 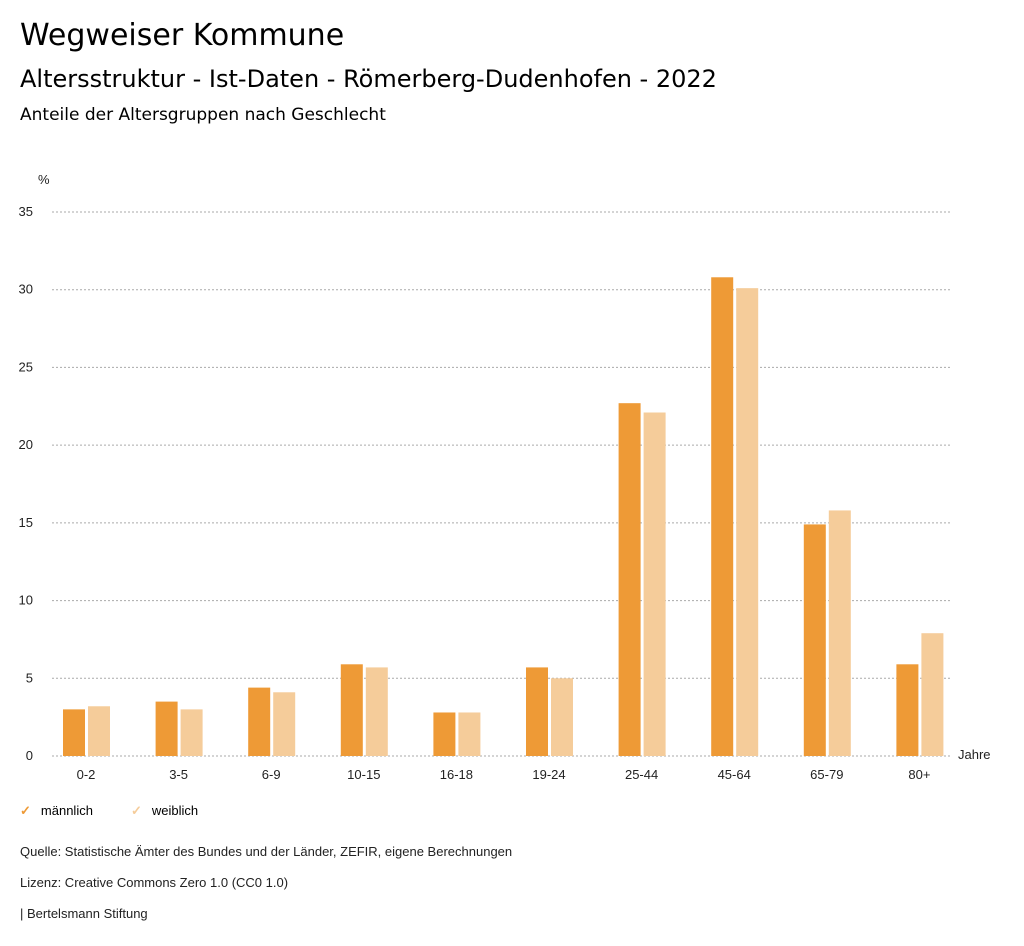 What do you see at coordinates (29, 677) in the screenshot?
I see `y-tick-label: 5` at bounding box center [29, 677].